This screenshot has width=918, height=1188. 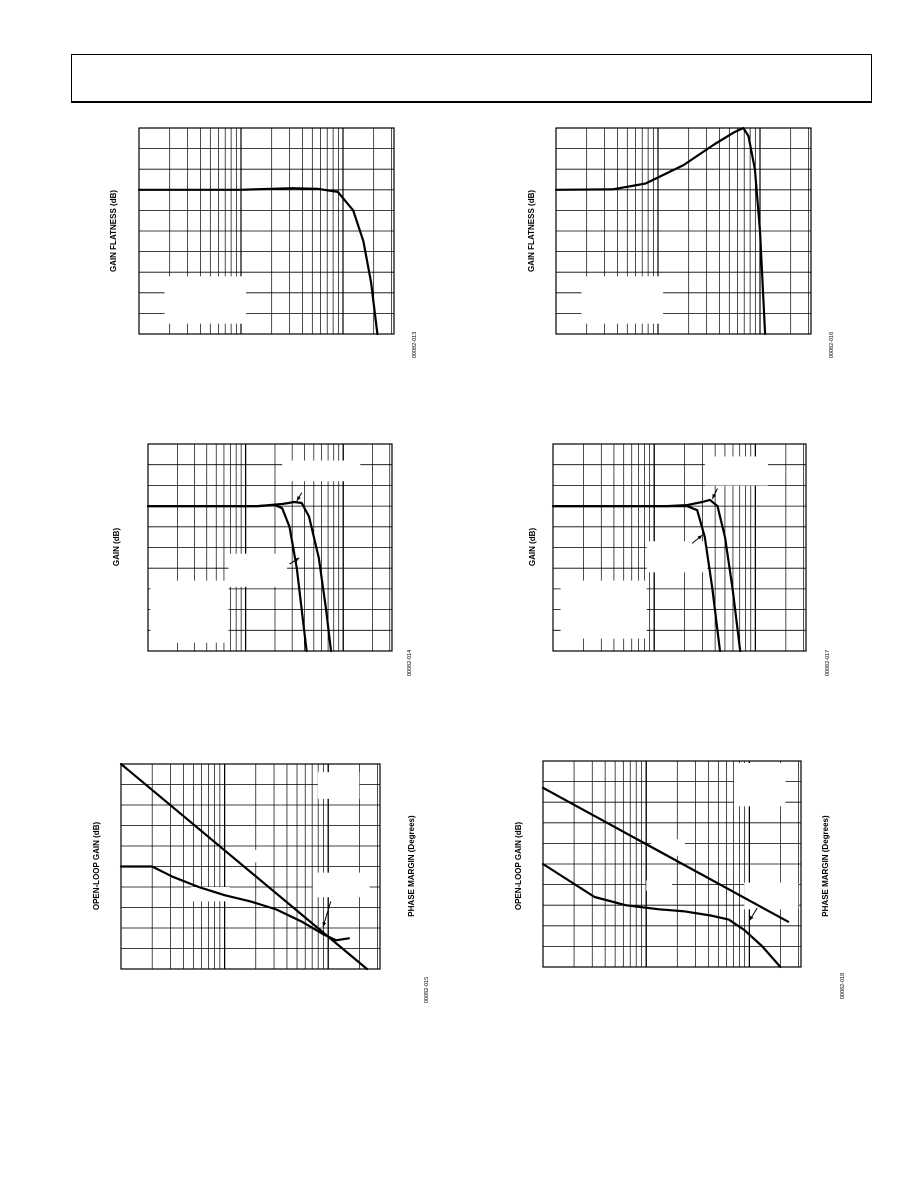 I want to click on figure-code: 00082-017, so click(x=828, y=663).